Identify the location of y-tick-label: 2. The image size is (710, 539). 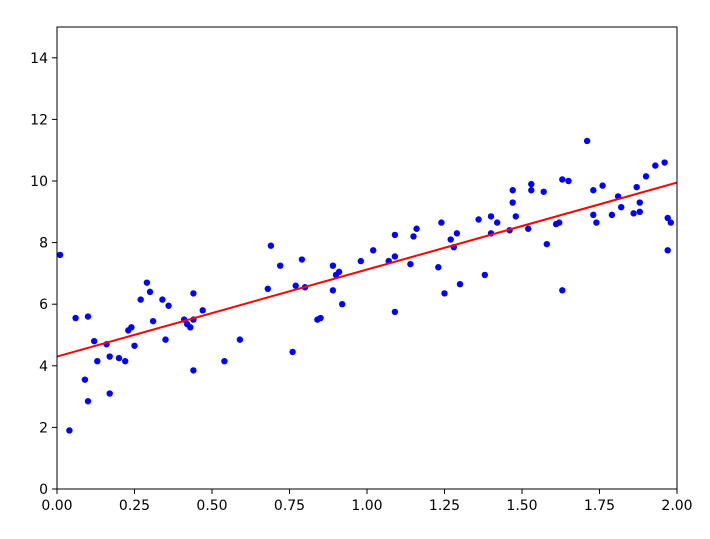
(43, 428).